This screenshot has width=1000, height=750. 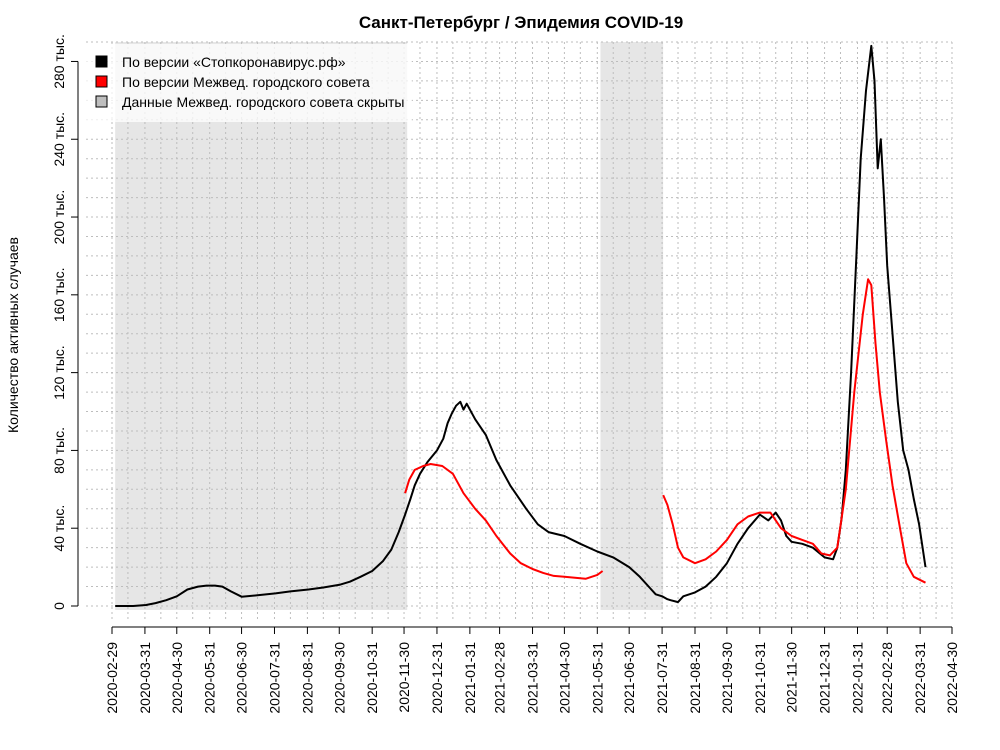 What do you see at coordinates (177, 678) in the screenshot?
I see `x-tick-label: 2020-04-30` at bounding box center [177, 678].